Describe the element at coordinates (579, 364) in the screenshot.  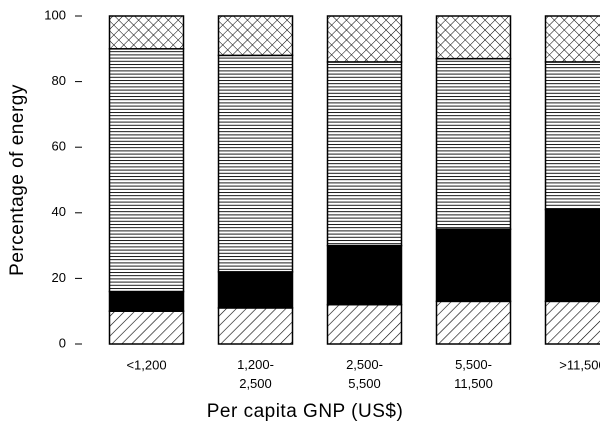
I see `x-tick-label: >11,500` at that location.